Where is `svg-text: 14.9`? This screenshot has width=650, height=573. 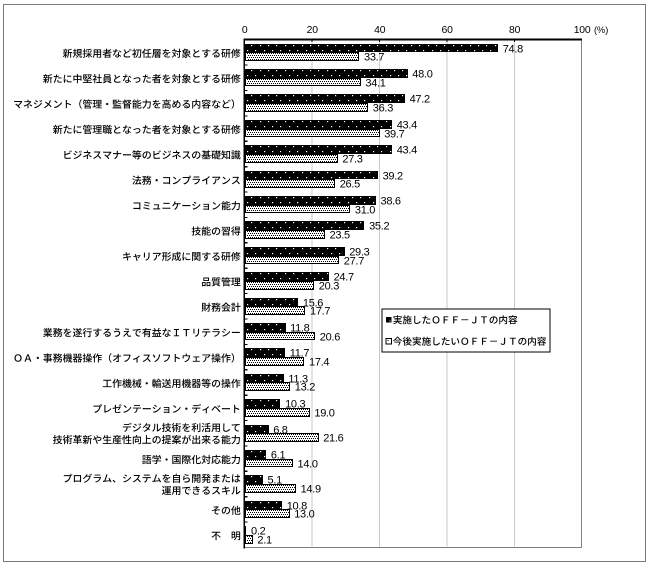
svg-text: 14.9 is located at coordinates (311, 489).